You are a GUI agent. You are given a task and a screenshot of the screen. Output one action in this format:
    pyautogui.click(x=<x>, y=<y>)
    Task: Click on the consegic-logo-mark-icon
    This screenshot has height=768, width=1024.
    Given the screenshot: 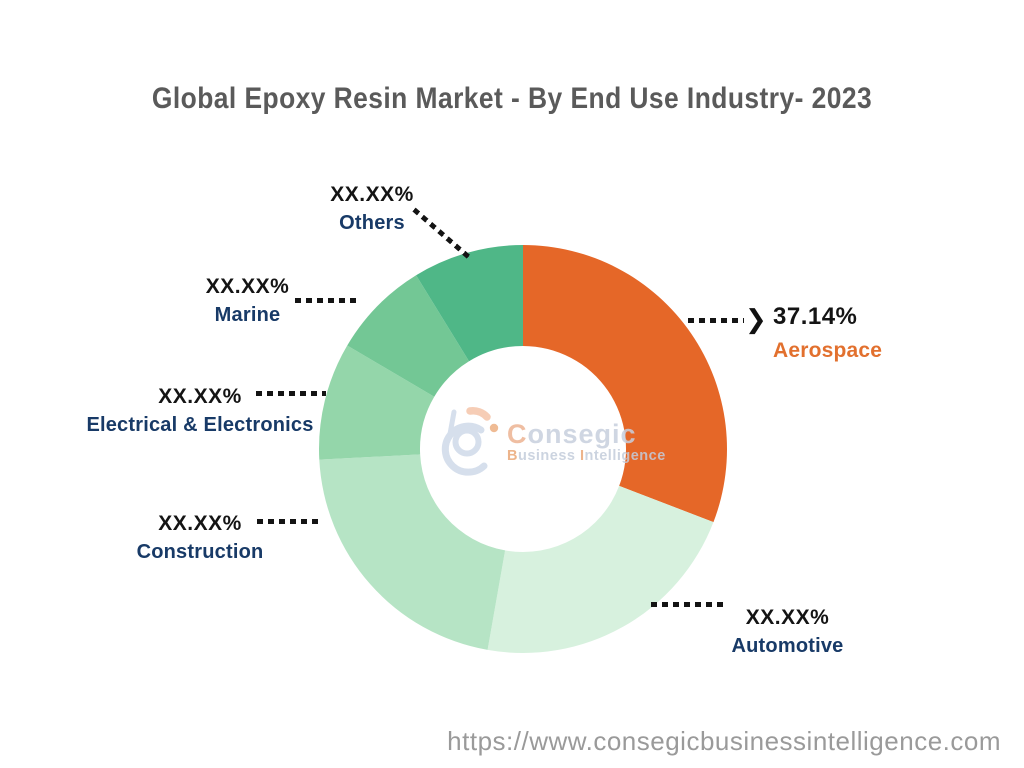 What is the action you would take?
    pyautogui.click(x=470, y=441)
    